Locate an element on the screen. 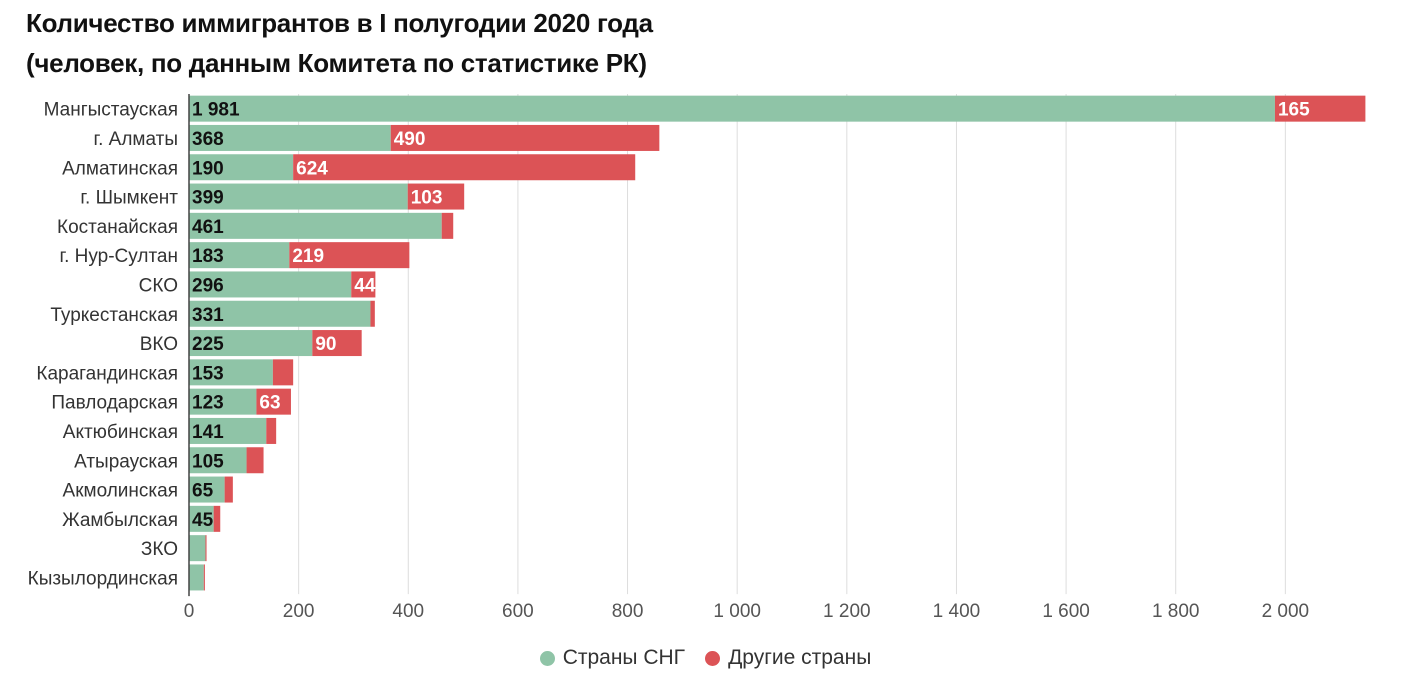 Image resolution: width=1411 pixels, height=681 pixels. legend: Страны СНГ Другие страны is located at coordinates (705, 658).